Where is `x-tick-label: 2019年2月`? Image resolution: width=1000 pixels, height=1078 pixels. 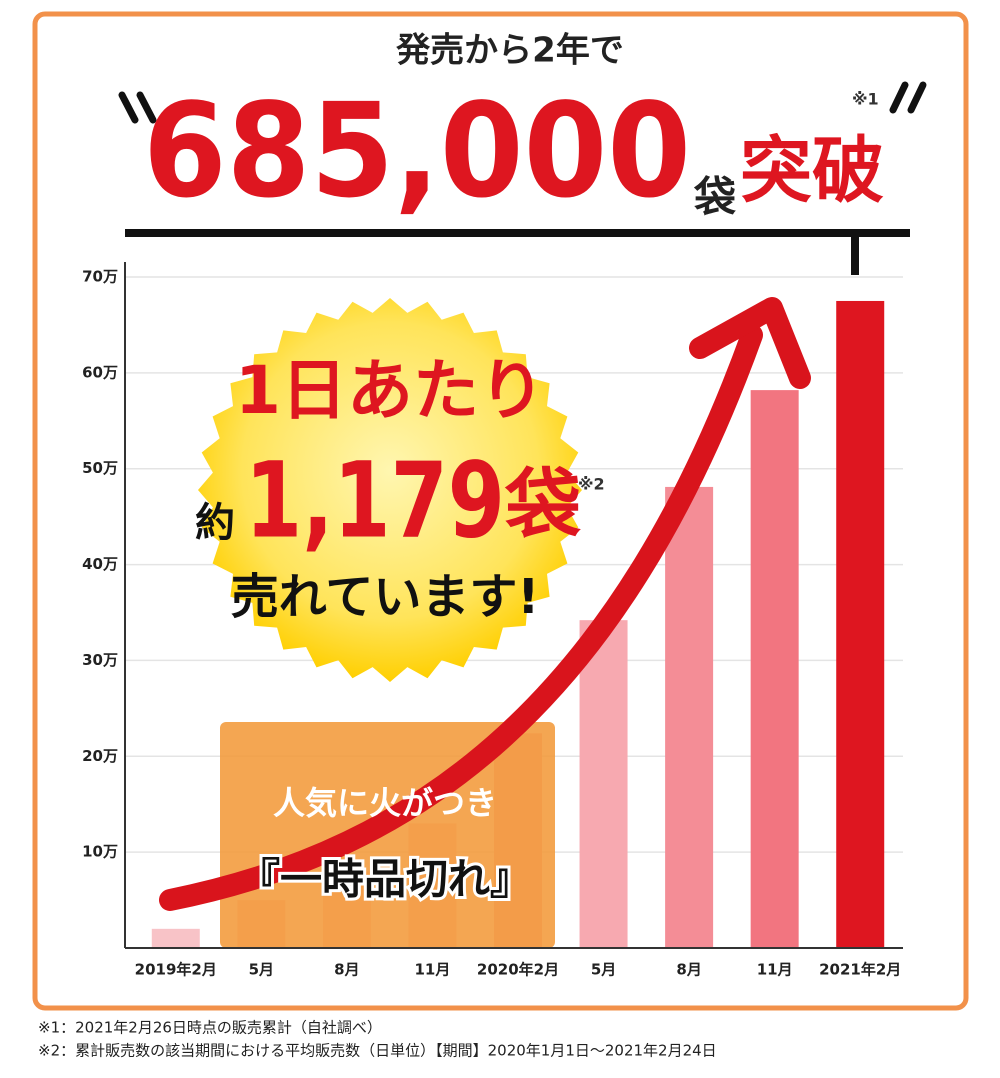 x-tick-label: 2019年2月 is located at coordinates (176, 970).